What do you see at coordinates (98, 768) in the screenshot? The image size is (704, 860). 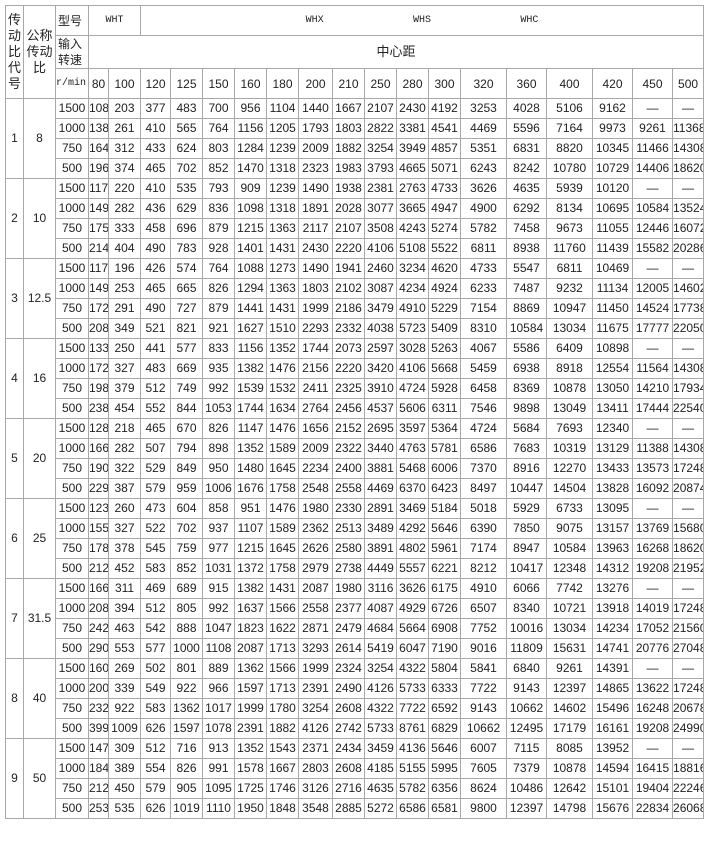 I see `value-cell: 184` at bounding box center [98, 768].